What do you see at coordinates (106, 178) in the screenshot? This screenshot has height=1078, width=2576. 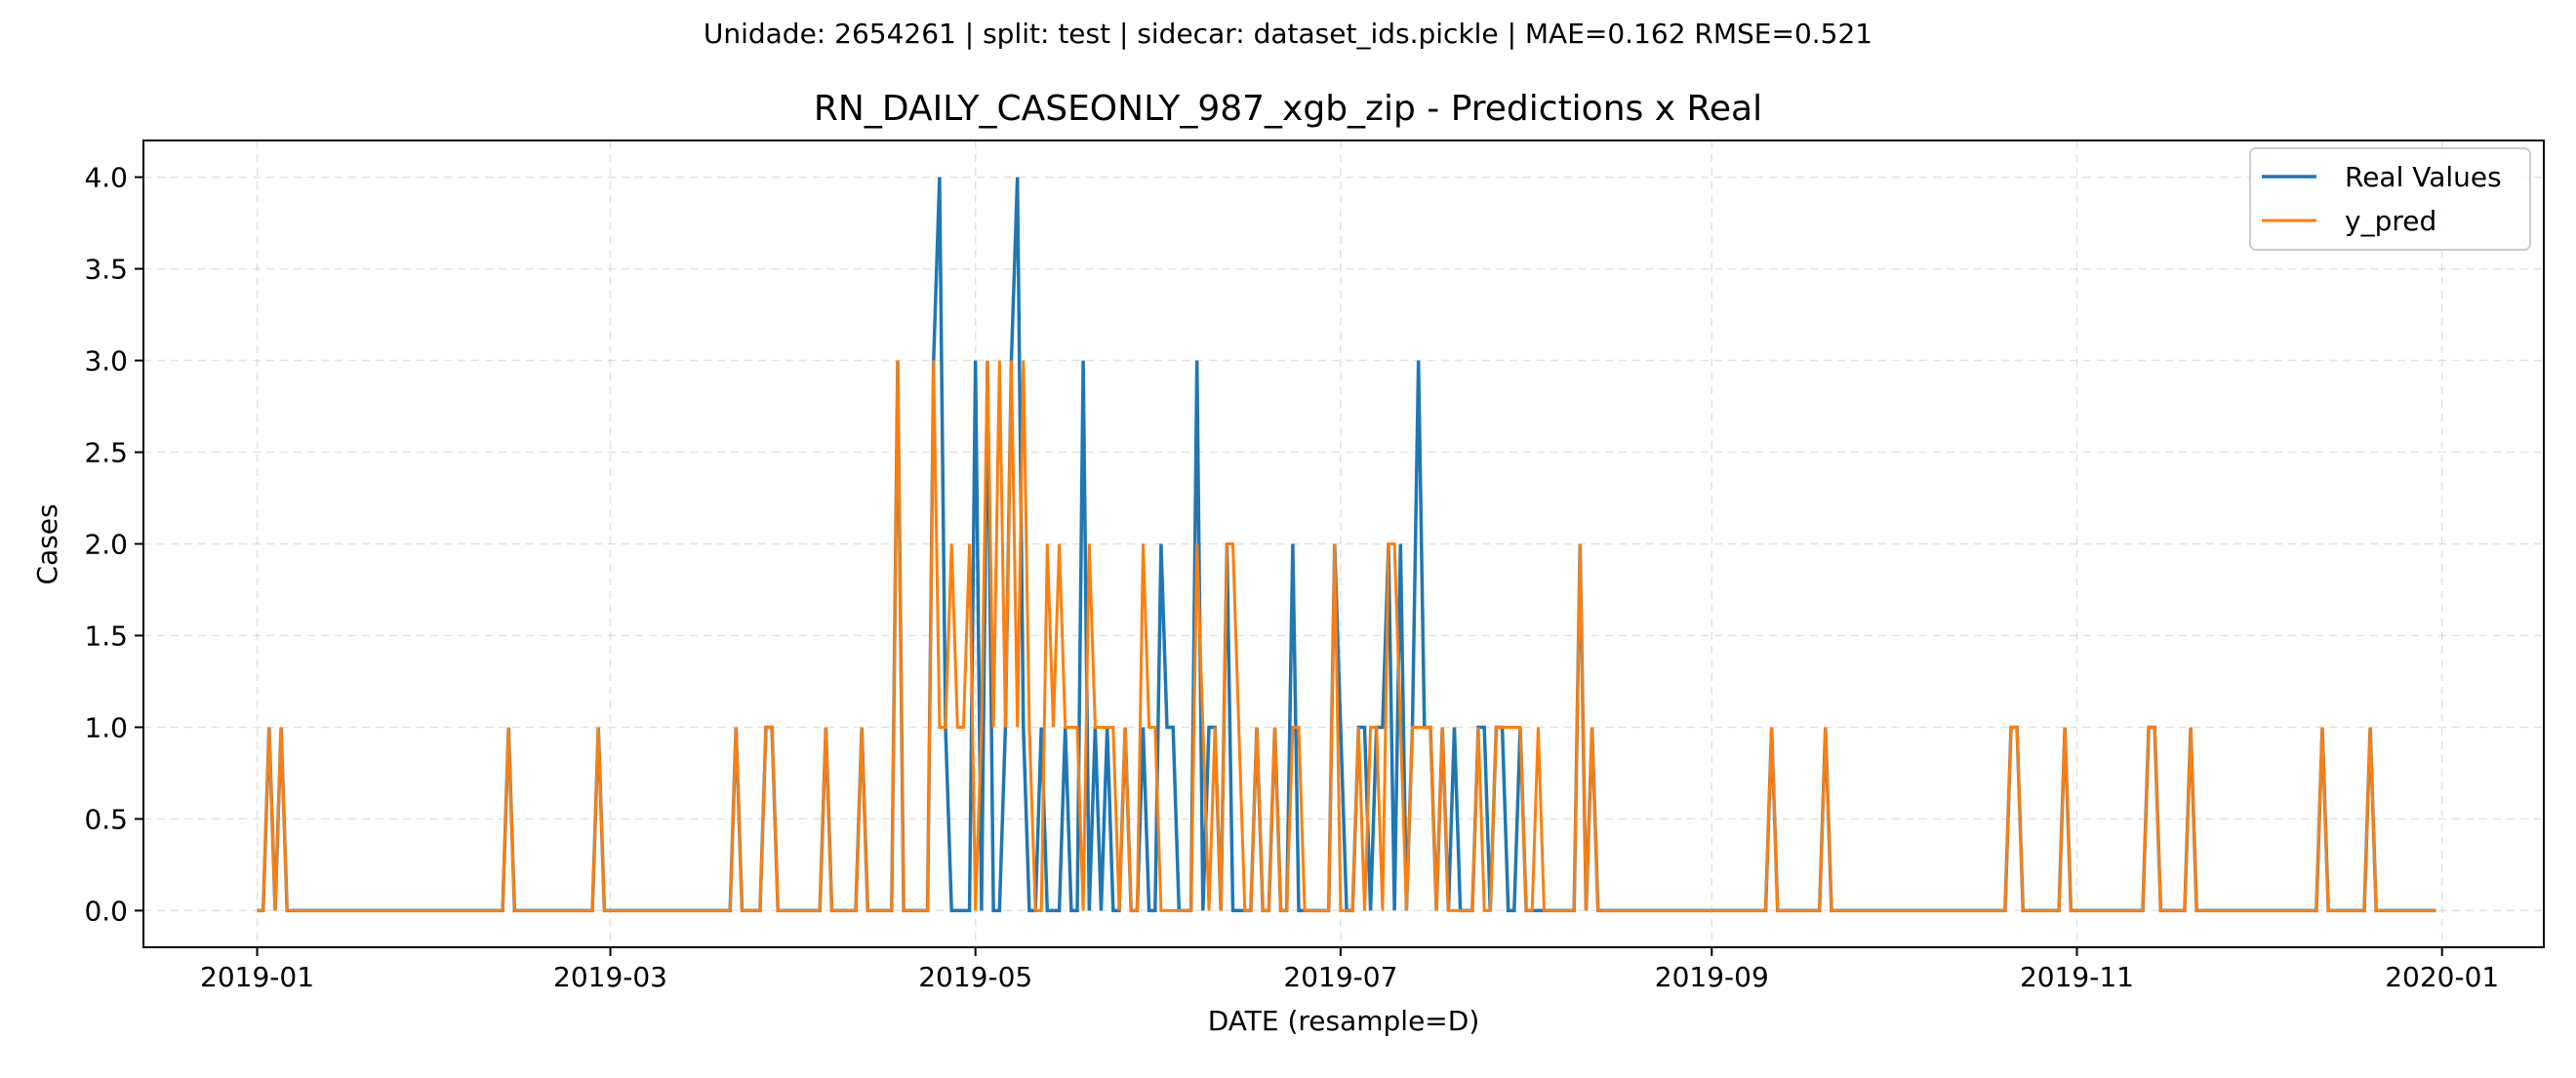 I see `y-tick-label: 4.0` at bounding box center [106, 178].